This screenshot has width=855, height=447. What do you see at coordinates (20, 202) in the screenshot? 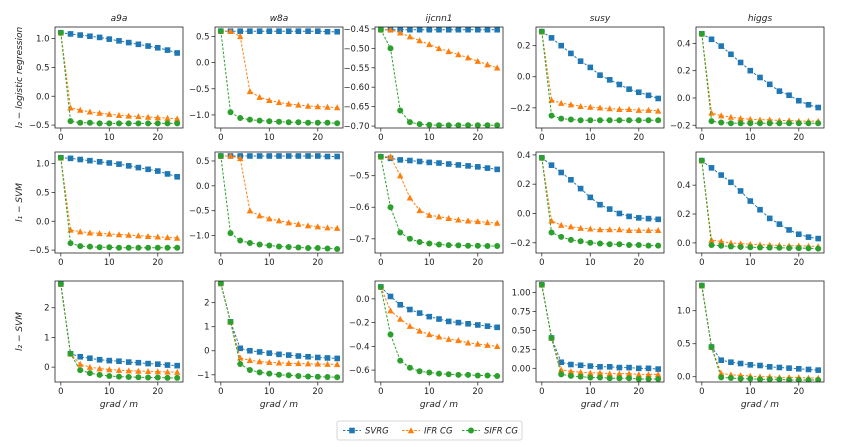
I see `row-label: l₁ − SVM` at bounding box center [20, 202].